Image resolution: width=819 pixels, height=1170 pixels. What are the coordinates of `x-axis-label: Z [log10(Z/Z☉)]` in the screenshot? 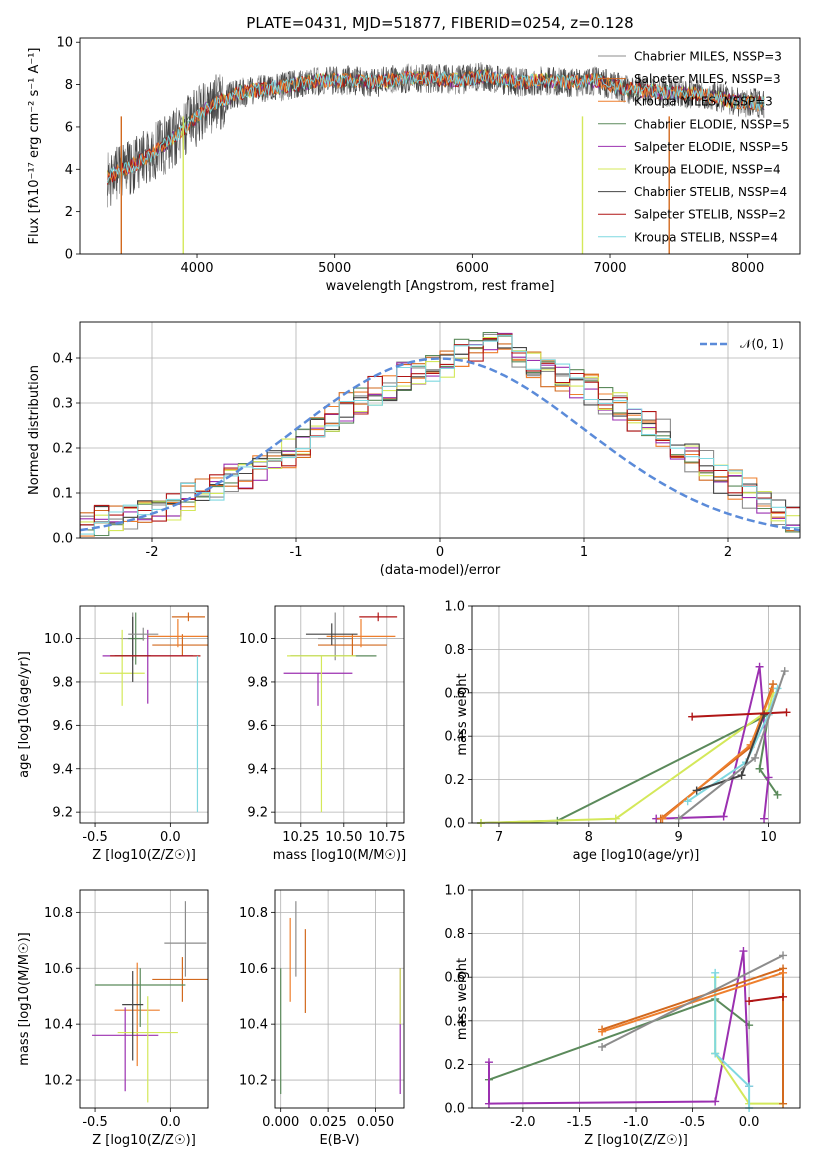 It's located at (144, 855).